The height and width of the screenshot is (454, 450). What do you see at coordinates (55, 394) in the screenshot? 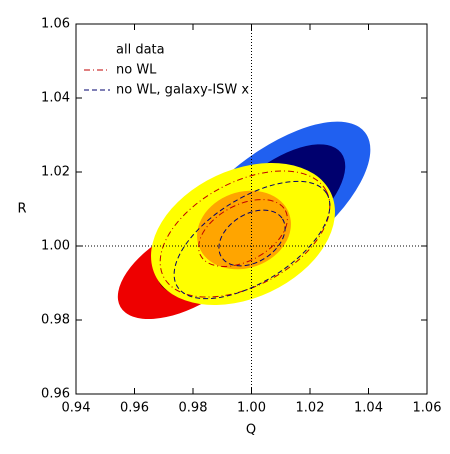
I see `y-tick-label: 0.96` at bounding box center [55, 394].